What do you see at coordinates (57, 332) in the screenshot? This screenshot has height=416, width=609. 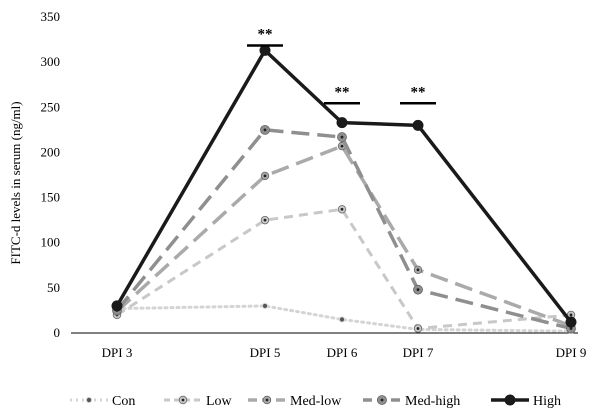 I see `y-tick-label: 0` at bounding box center [57, 332].